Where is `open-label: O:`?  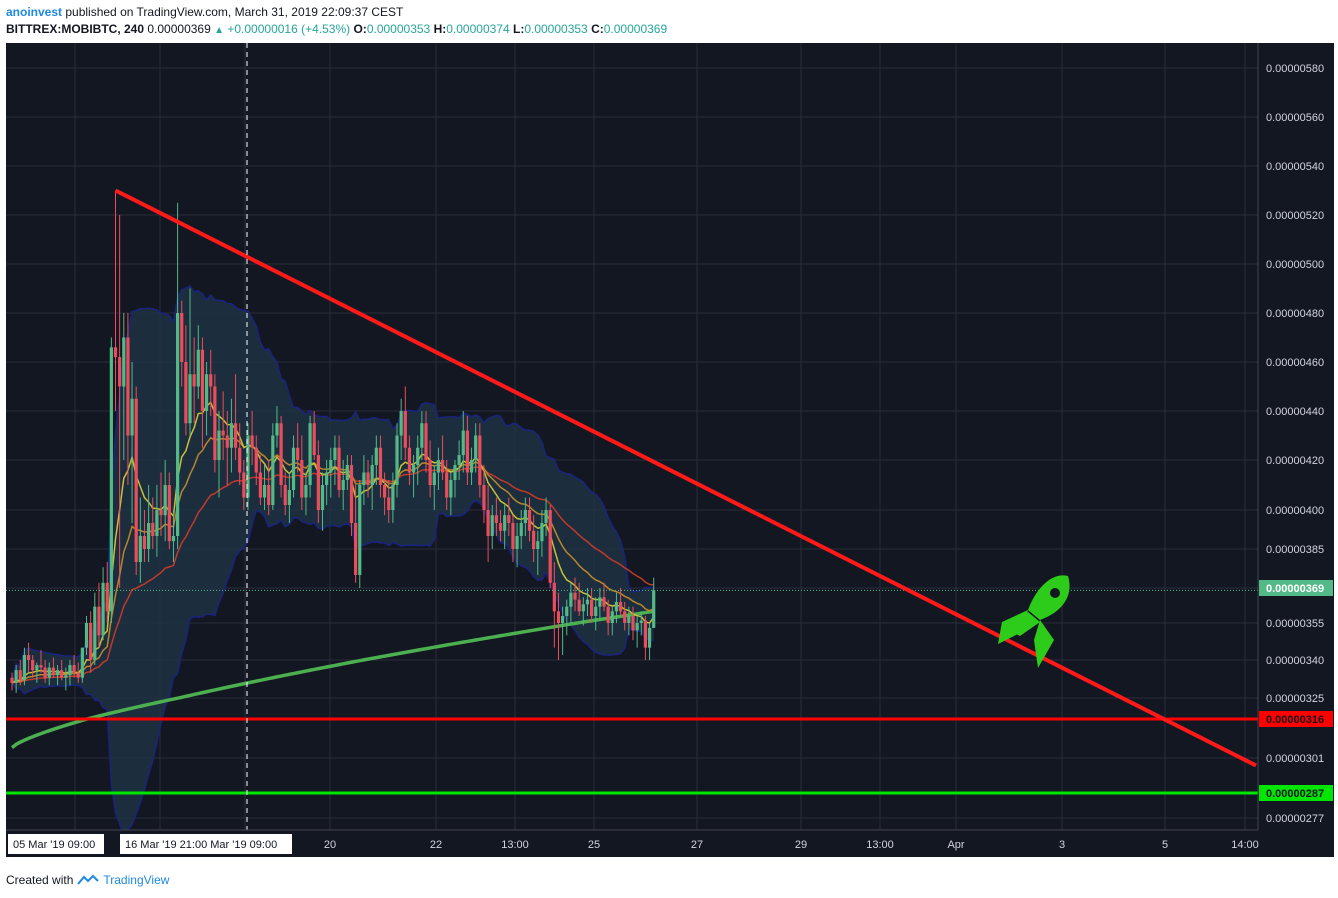
open-label: O: is located at coordinates (360, 29).